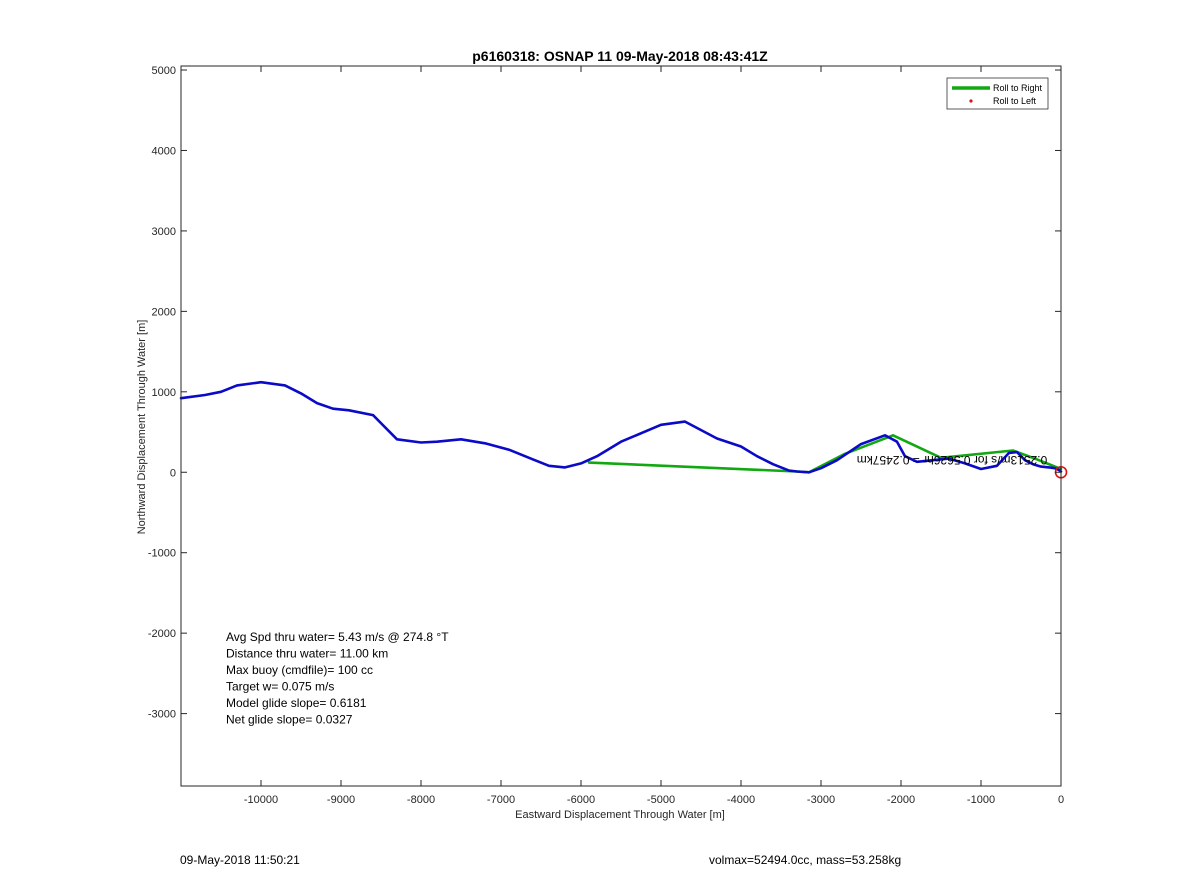 Image resolution: width=1200 pixels, height=885 pixels. I want to click on track-speed-label: 0.2513m/s for 0.5626hr = 0.2457km, so click(952, 460).